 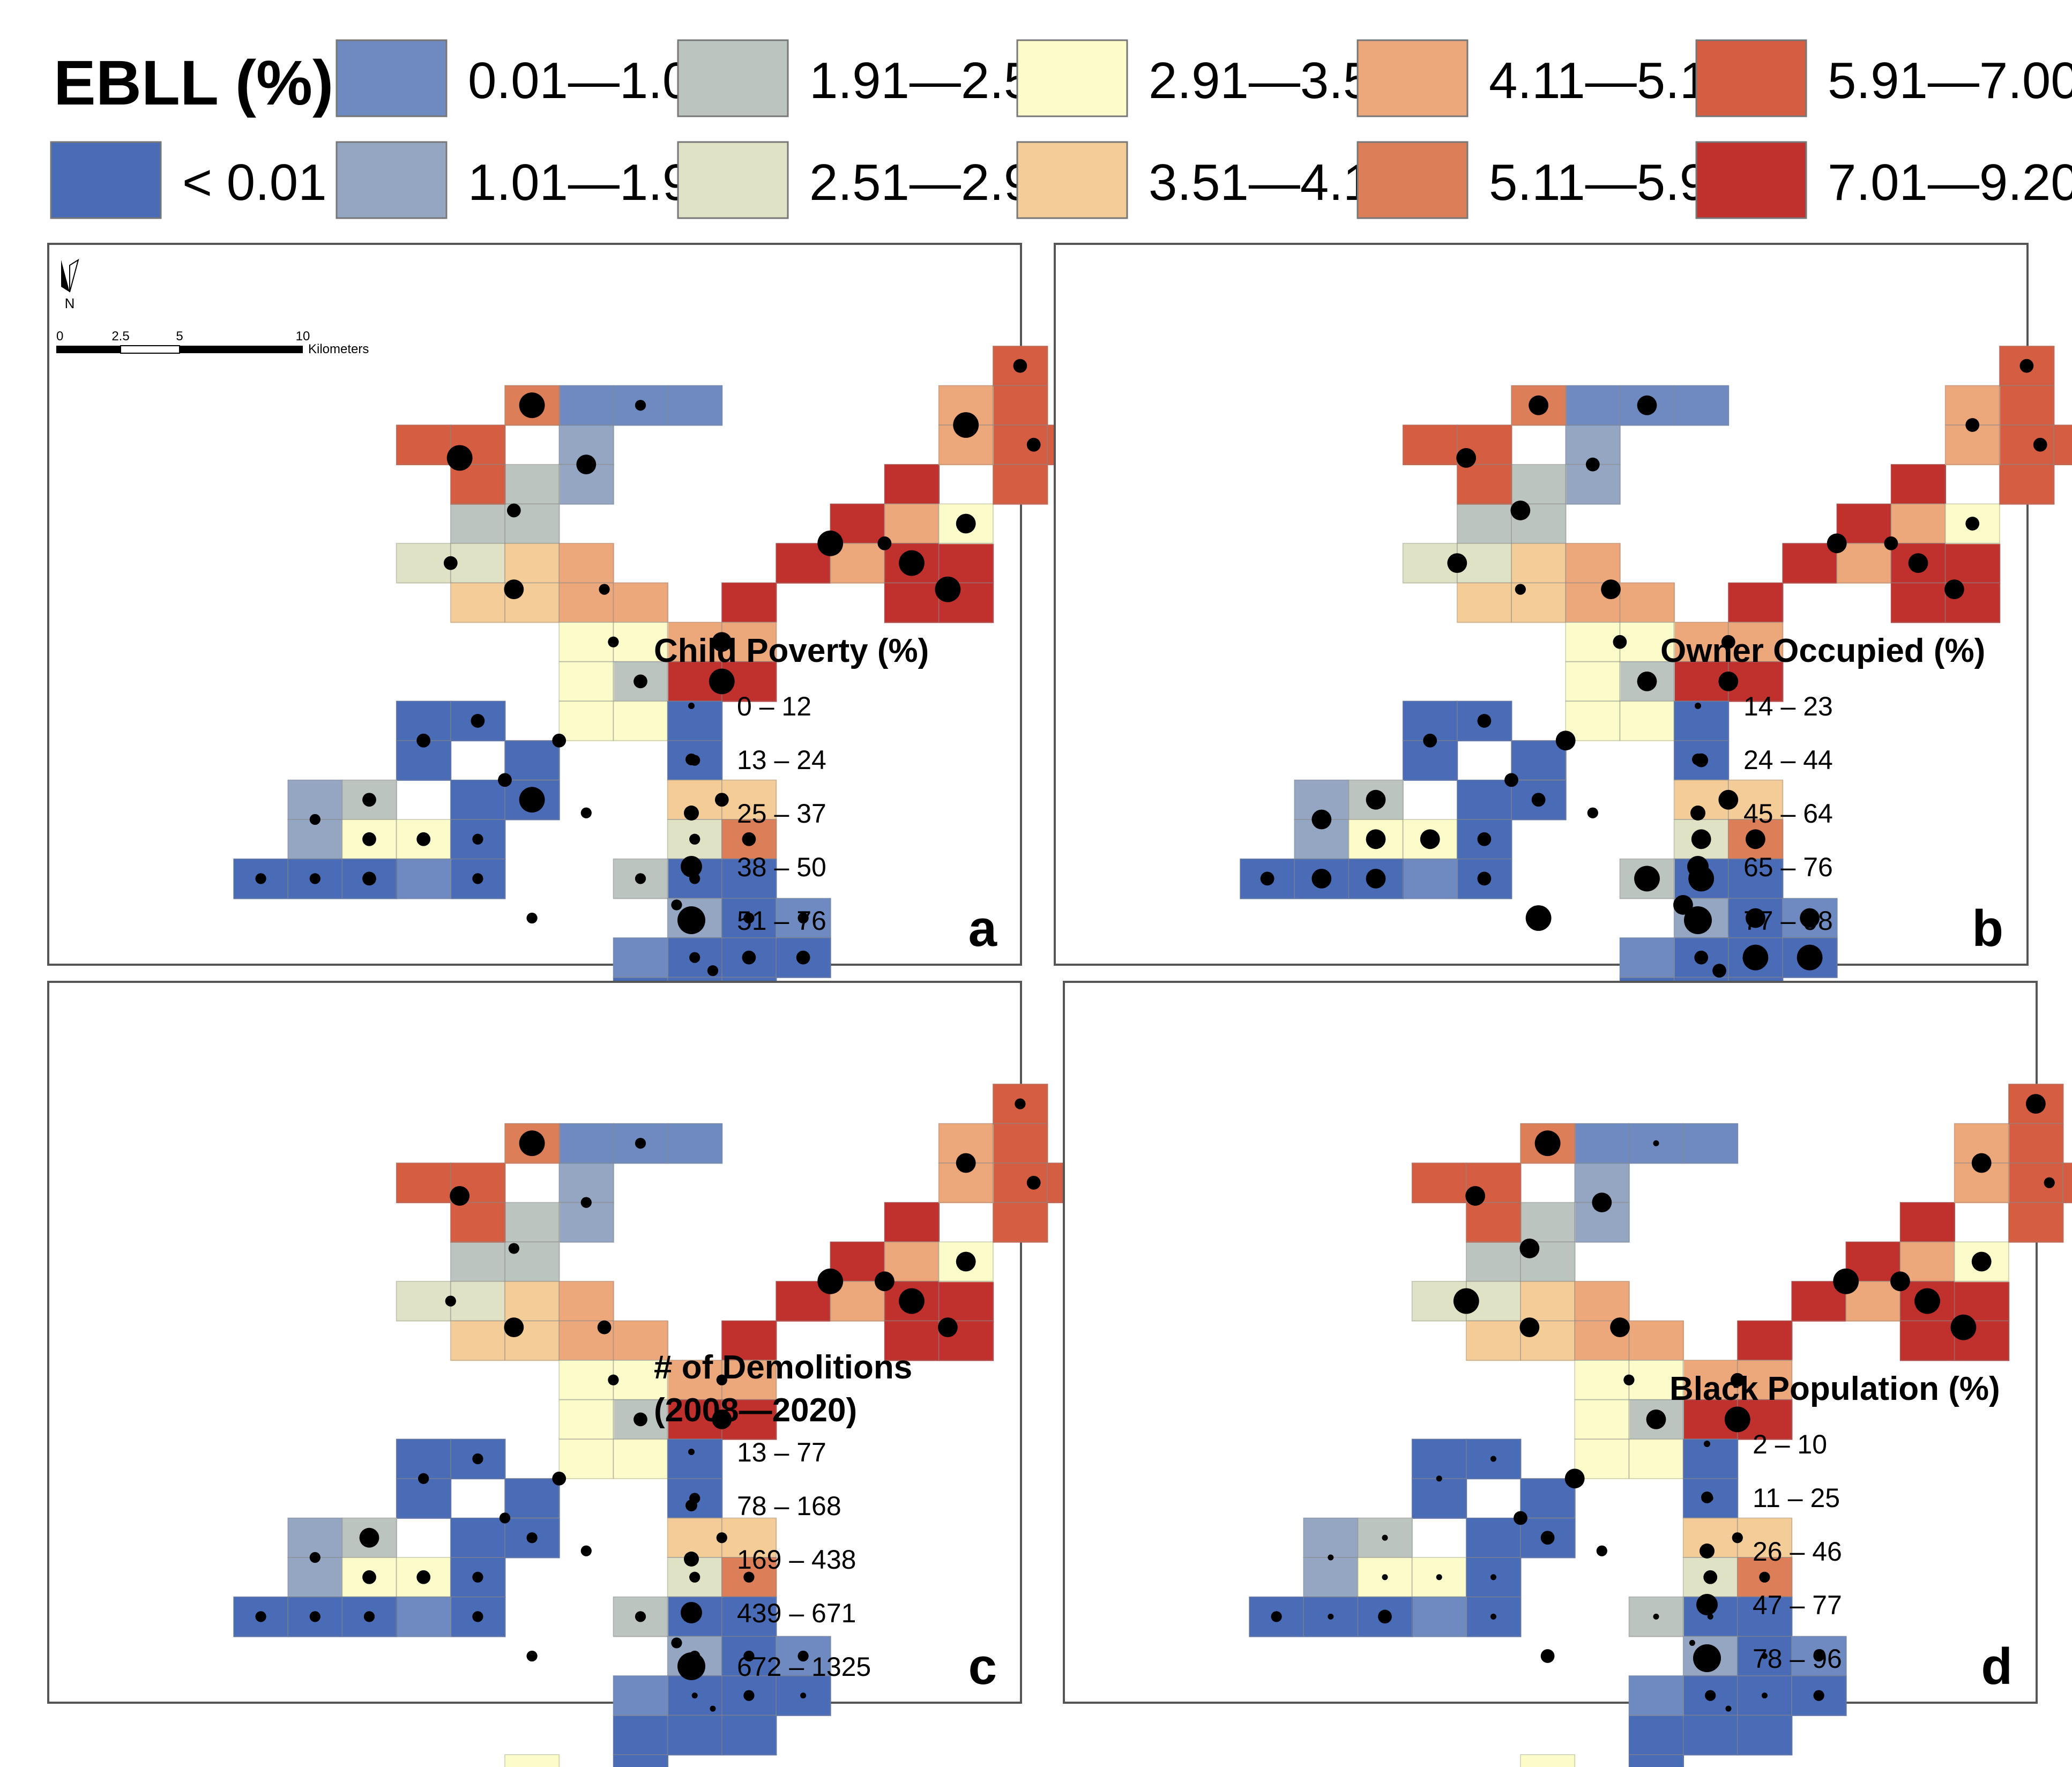 I want to click on dot-legend-label: 24 – 44, so click(x=1788, y=760).